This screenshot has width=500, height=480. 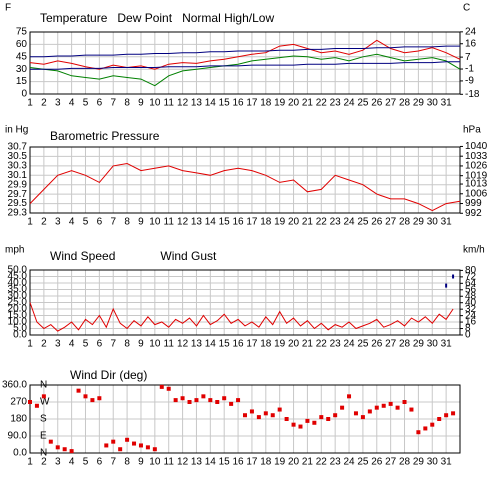 I want to click on y-tick-label: 30.0, so click(x=18, y=296).